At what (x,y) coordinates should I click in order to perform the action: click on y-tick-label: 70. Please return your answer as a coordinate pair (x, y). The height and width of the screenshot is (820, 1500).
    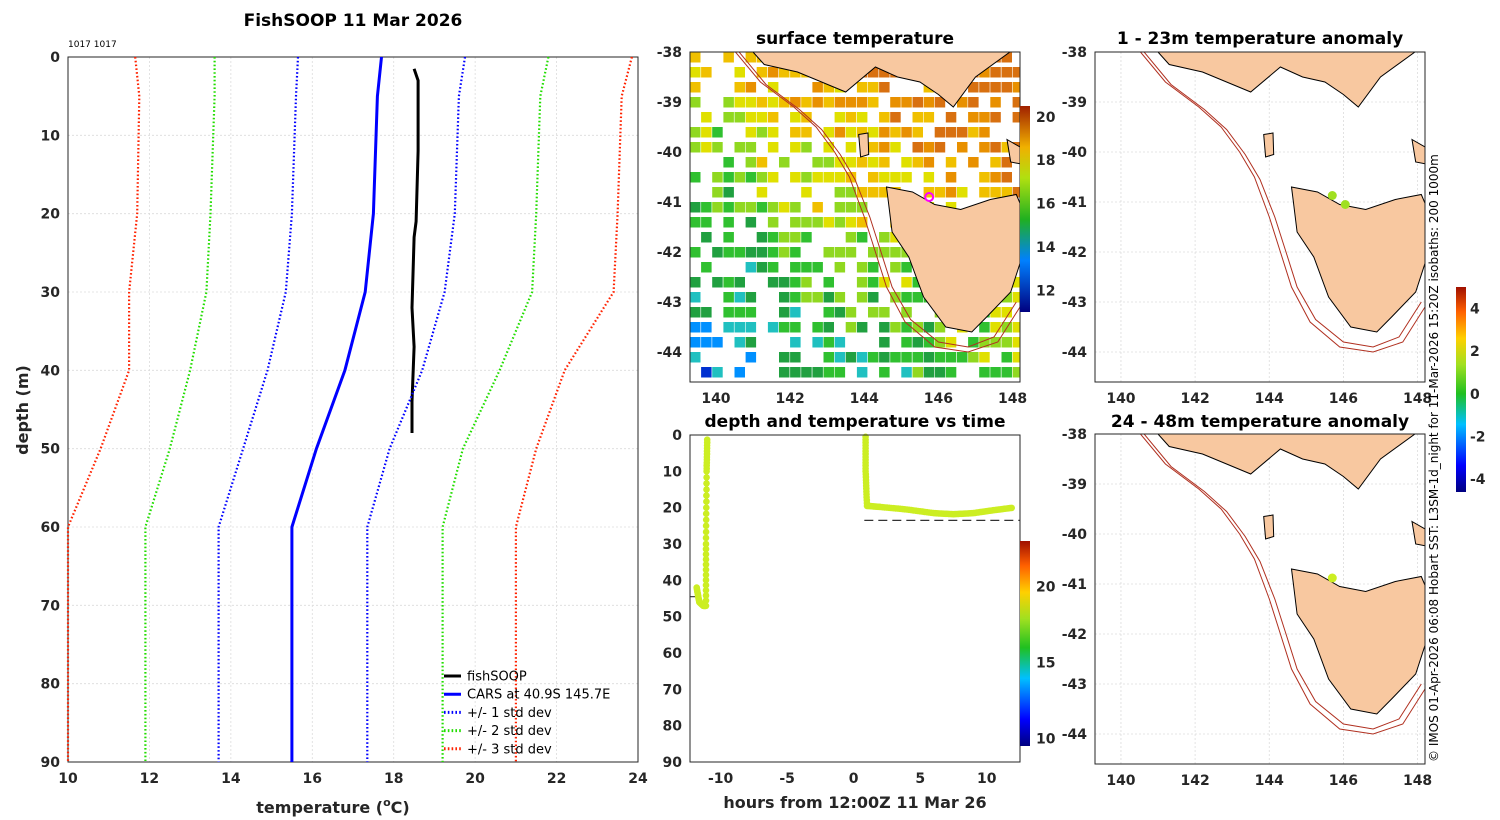
    Looking at the image, I should click on (51, 606).